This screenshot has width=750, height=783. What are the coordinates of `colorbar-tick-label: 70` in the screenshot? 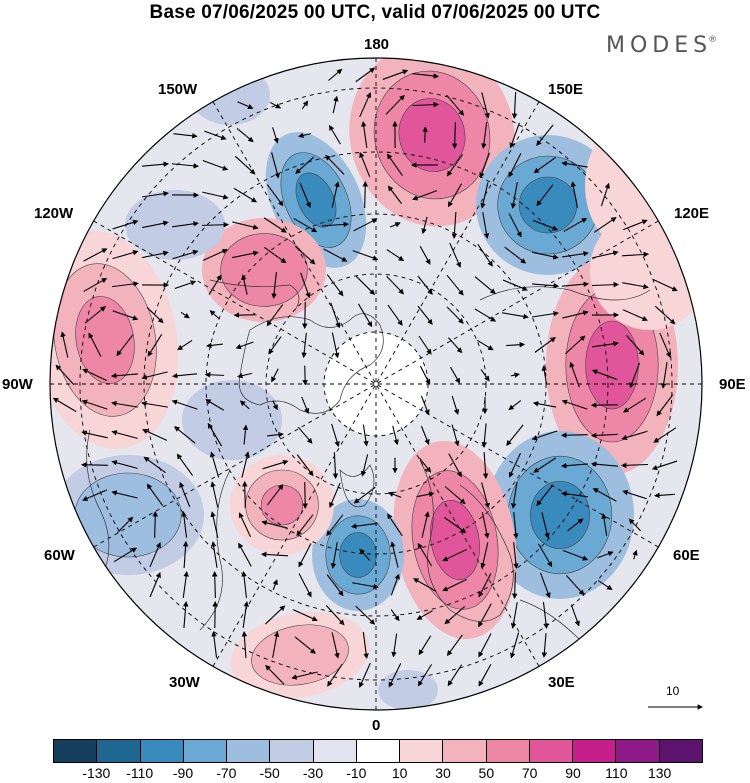 It's located at (529, 773).